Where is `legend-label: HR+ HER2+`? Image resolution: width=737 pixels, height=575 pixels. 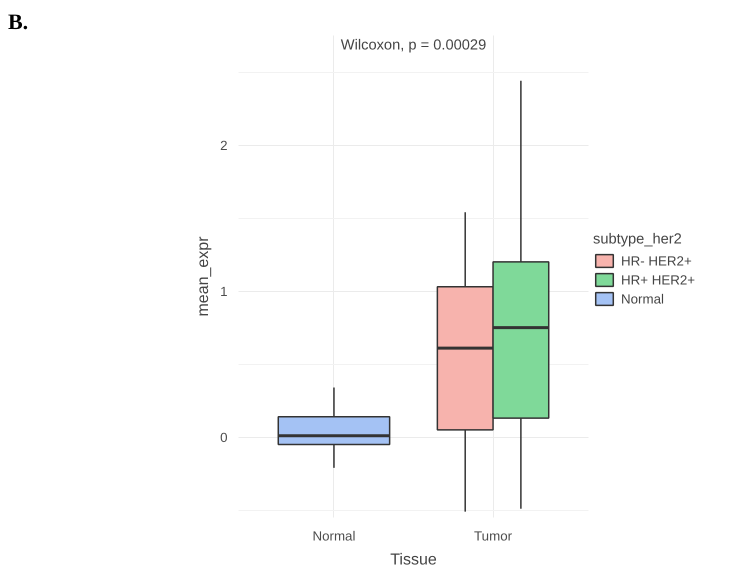 legend-label: HR+ HER2+ is located at coordinates (658, 279).